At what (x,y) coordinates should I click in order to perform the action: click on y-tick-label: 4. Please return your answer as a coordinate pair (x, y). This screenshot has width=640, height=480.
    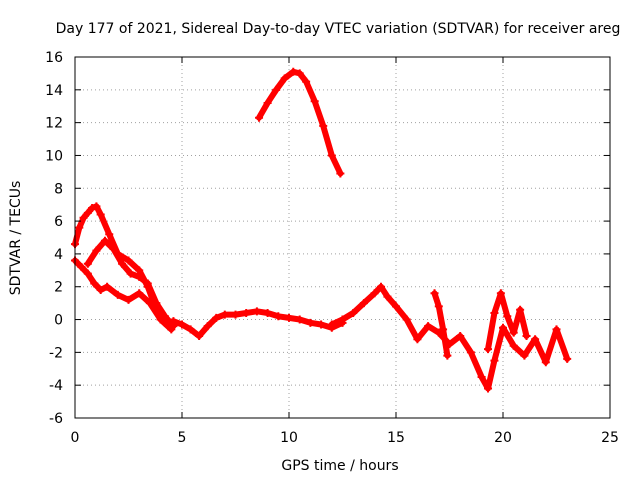
    Looking at the image, I should click on (58, 255).